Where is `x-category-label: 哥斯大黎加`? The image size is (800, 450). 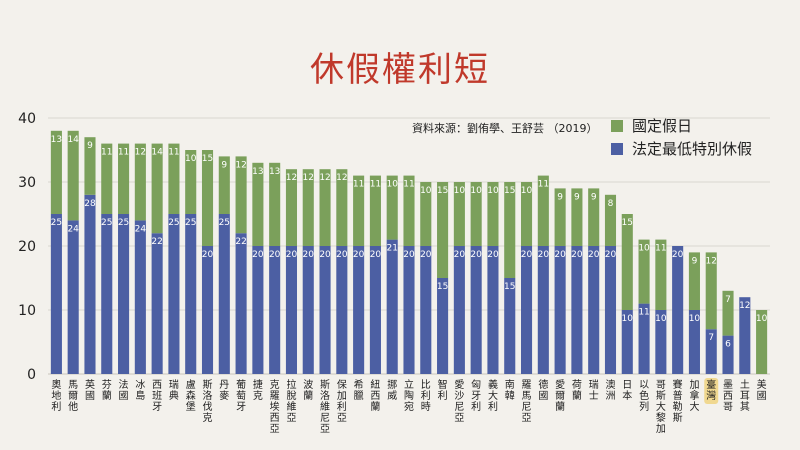
x-category-label: 哥斯大黎加 is located at coordinates (661, 407).